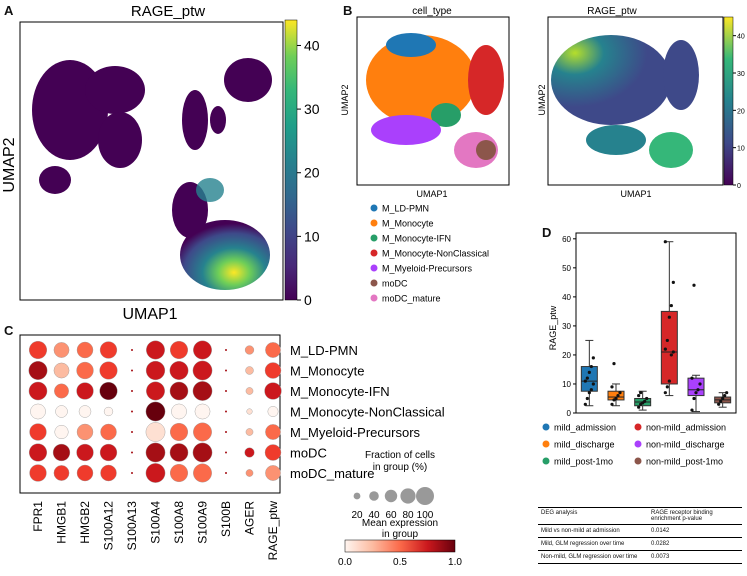 The height and width of the screenshot is (576, 747). Describe the element at coordinates (559, 513) in the screenshot. I see `deg-table-header-1: DEG analysis` at that location.